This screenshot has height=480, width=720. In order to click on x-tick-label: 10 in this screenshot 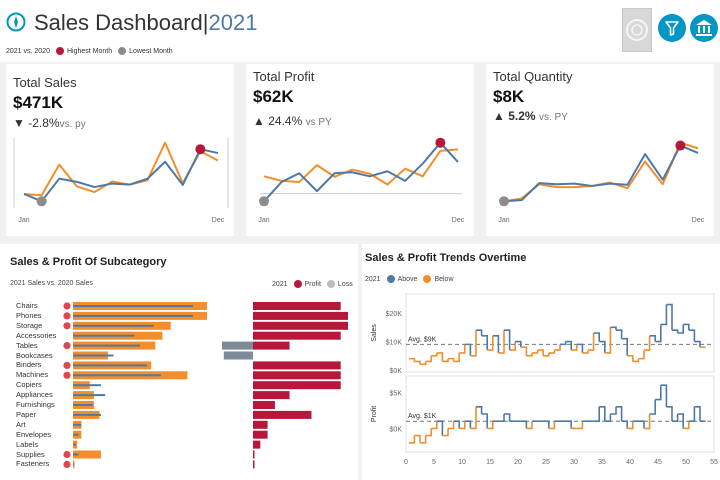, I will do `click(462, 462)`.